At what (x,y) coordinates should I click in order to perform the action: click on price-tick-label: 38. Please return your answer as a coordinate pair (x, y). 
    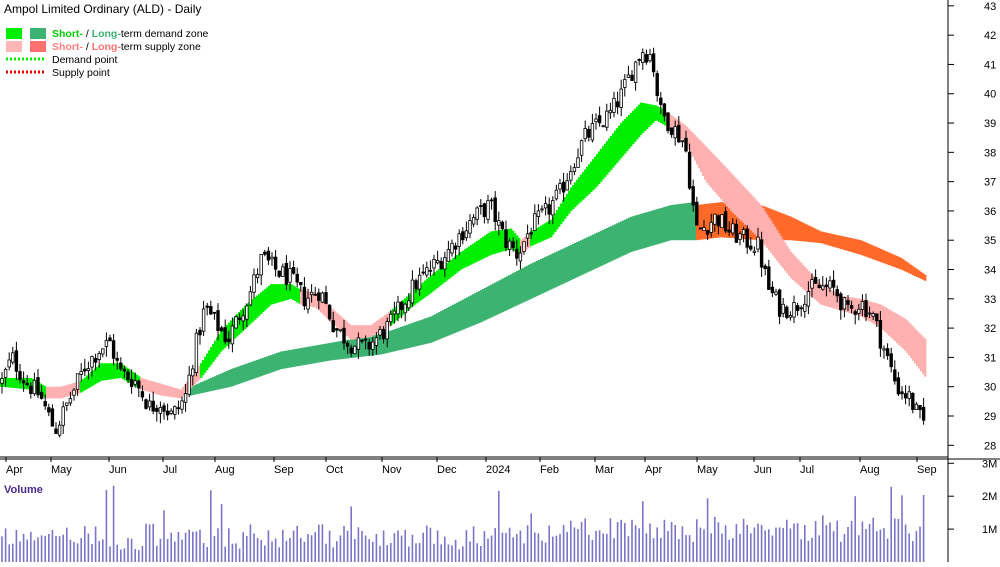
    Looking at the image, I should click on (990, 153).